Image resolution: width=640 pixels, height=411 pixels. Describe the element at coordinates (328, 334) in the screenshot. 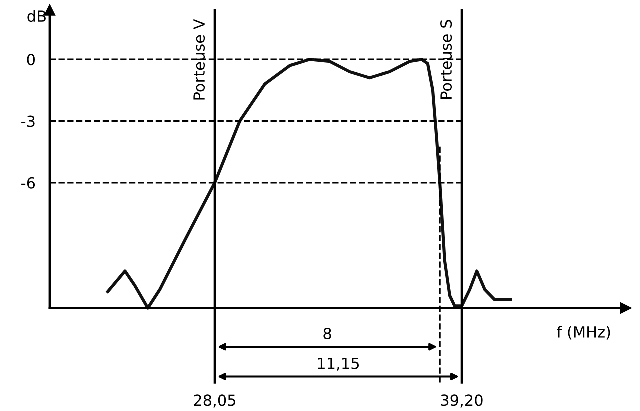

I see `text: 8` at that location.